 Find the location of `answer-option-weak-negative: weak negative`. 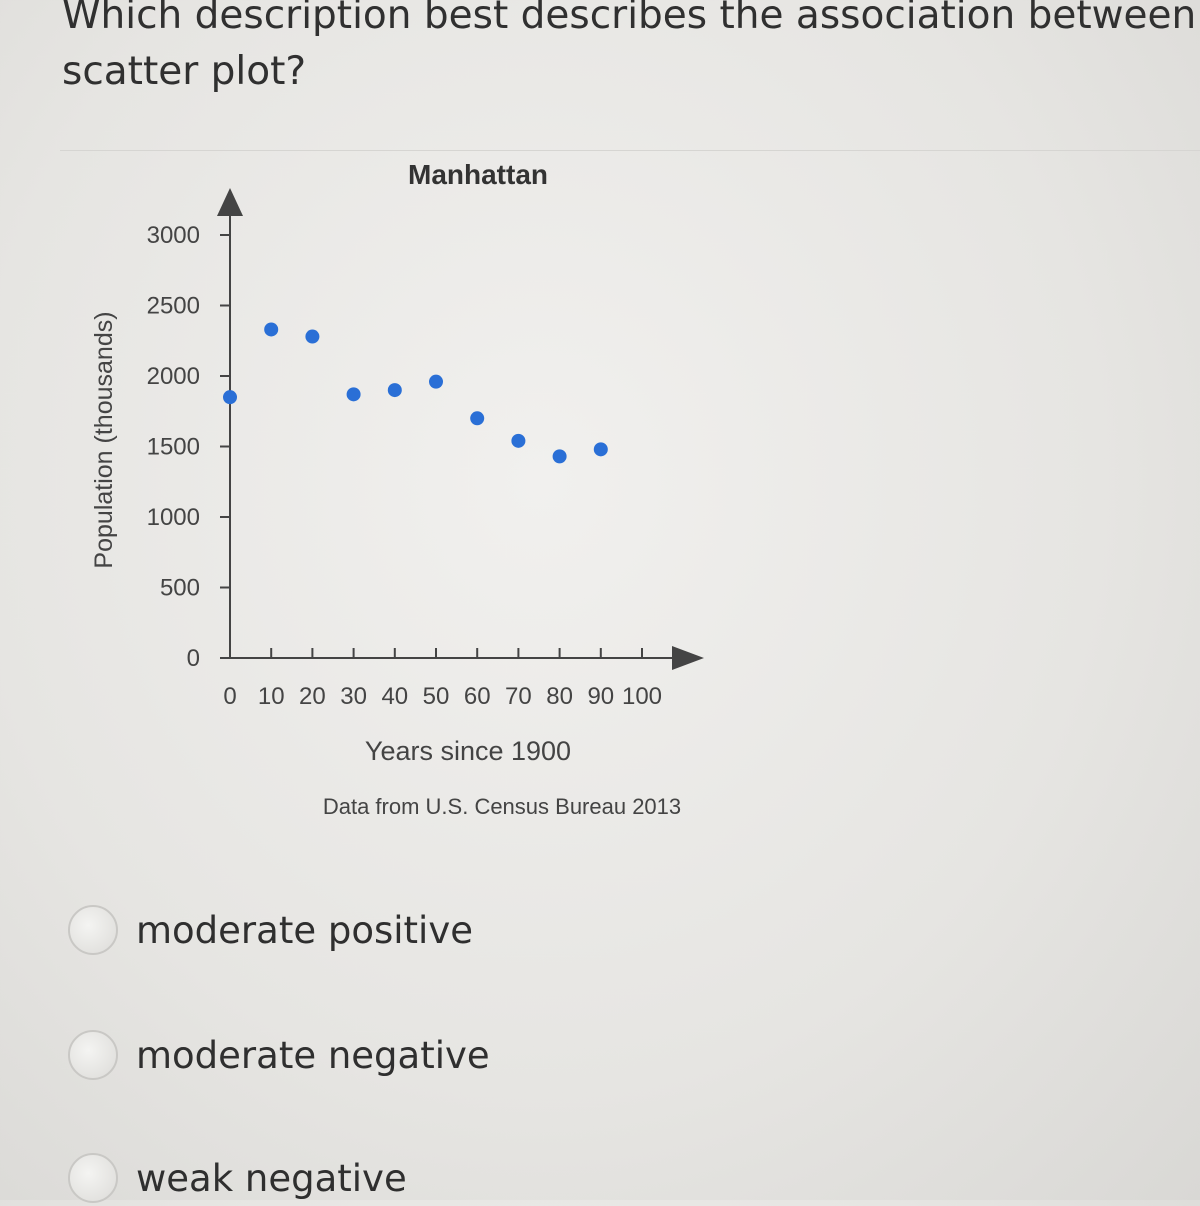

answer-option-weak-negative: weak negative is located at coordinates (237, 1178).